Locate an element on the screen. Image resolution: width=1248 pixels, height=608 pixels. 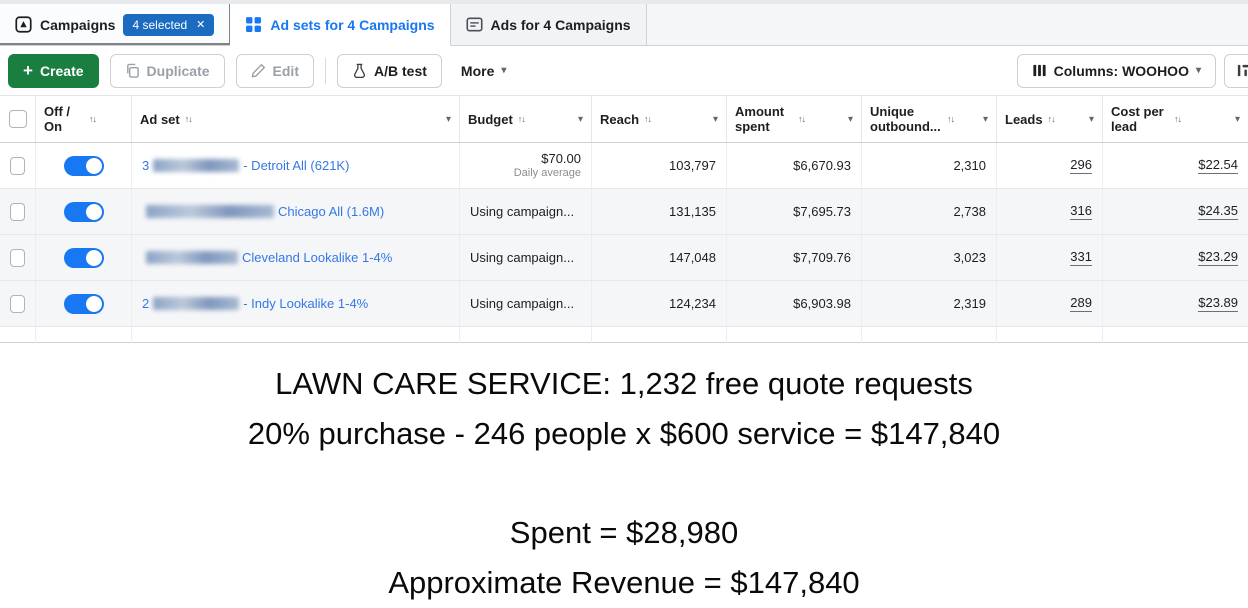
adset-name-prefix: 2 is located at coordinates (145, 303).